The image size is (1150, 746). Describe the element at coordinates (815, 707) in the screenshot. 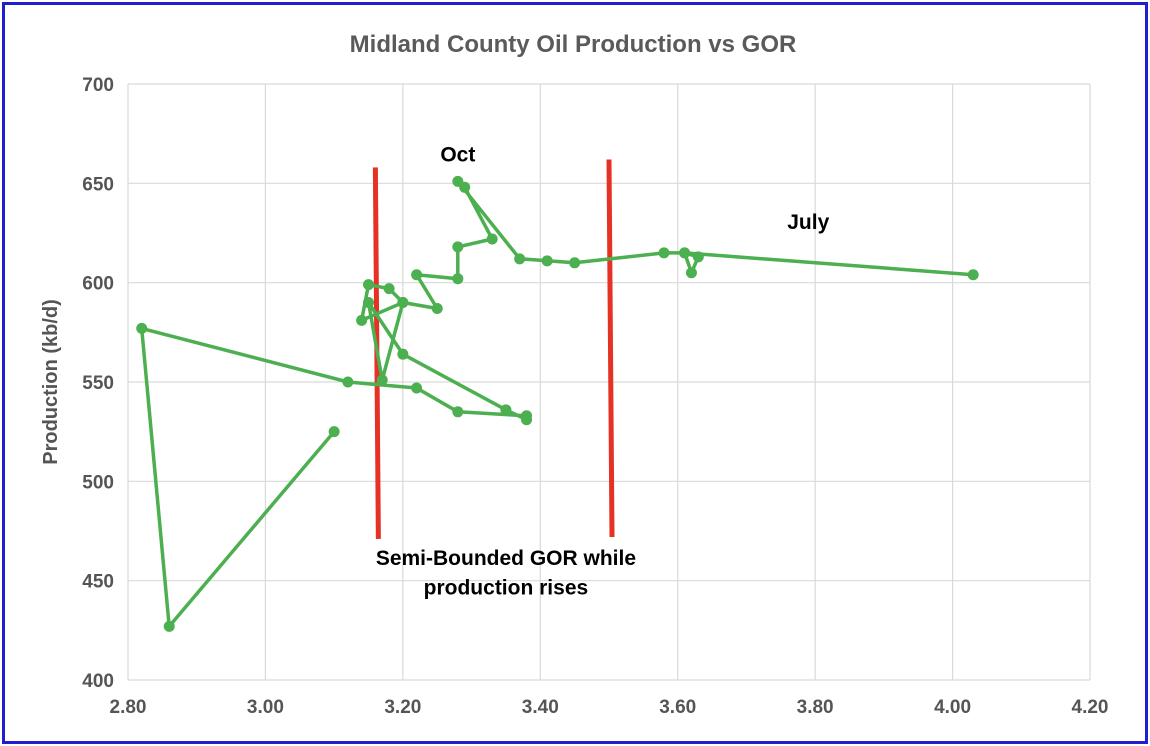

I see `x-tick-label: 3.80` at that location.